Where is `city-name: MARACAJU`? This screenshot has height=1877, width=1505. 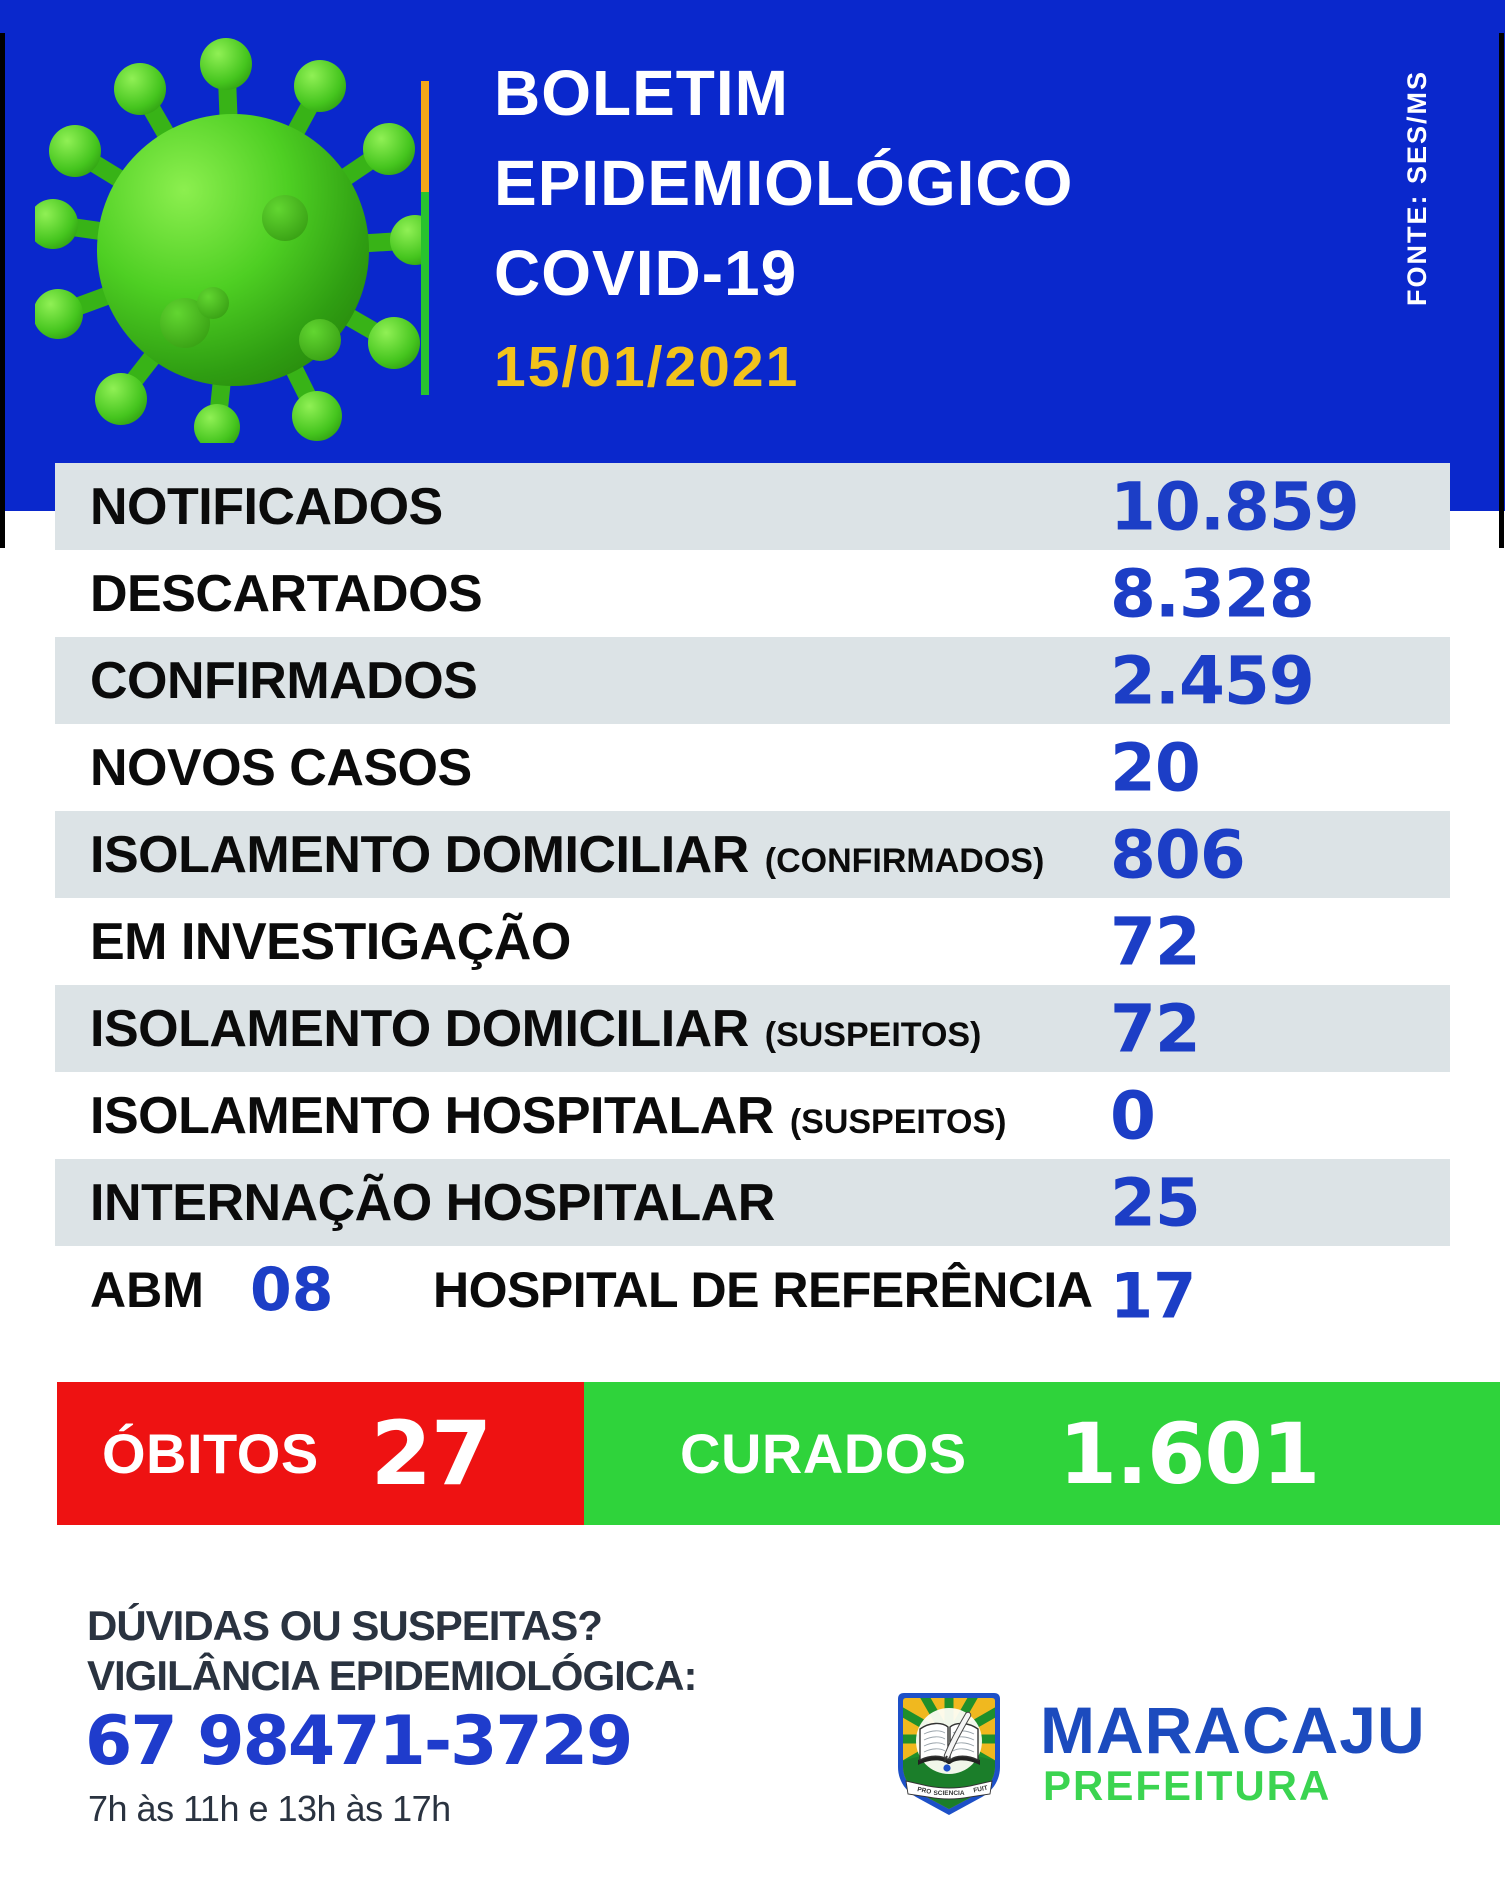 city-name: MARACAJU is located at coordinates (1233, 1730).